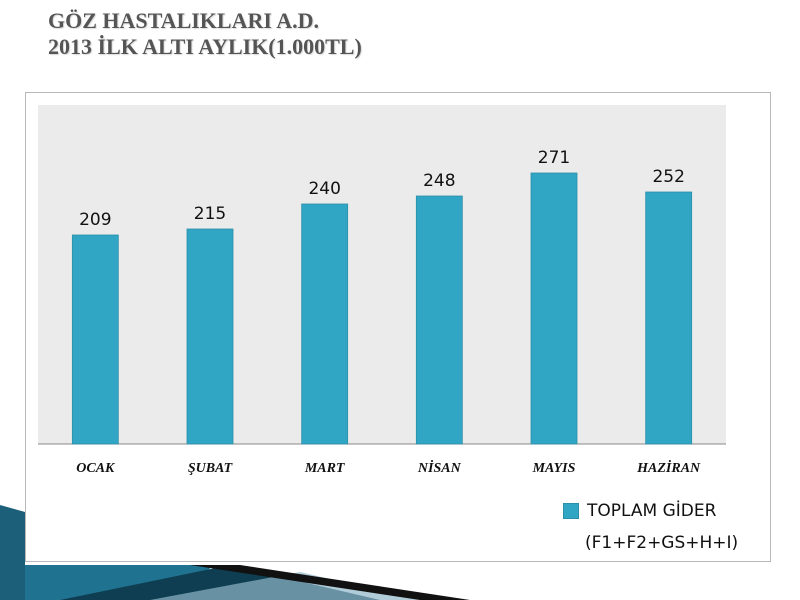 Image resolution: width=800 pixels, height=600 pixels. What do you see at coordinates (650, 527) in the screenshot?
I see `legend: TOPLAM GİDER (F1+F2+GS+H+I)` at bounding box center [650, 527].